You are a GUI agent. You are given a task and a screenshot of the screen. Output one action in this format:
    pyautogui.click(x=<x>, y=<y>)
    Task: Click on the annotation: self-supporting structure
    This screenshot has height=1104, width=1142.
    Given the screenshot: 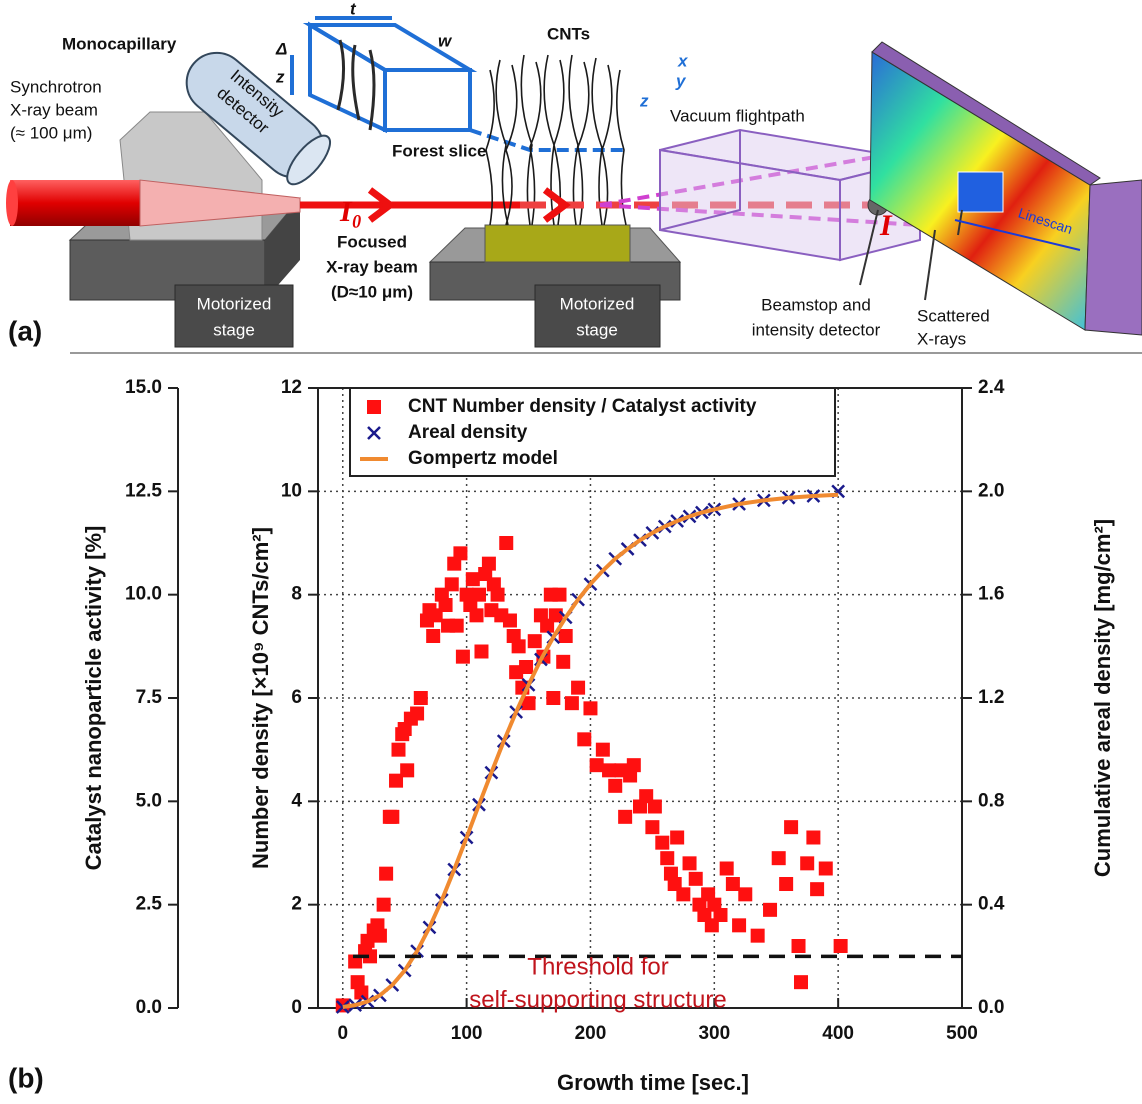 What is the action you would take?
    pyautogui.click(x=597, y=999)
    